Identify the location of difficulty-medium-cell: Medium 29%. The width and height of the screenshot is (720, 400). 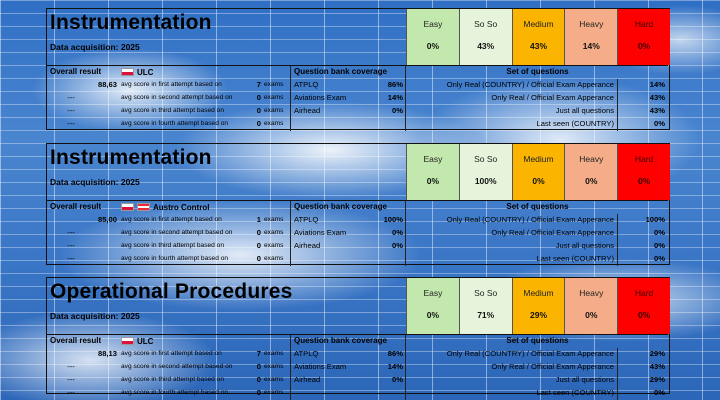
(538, 306).